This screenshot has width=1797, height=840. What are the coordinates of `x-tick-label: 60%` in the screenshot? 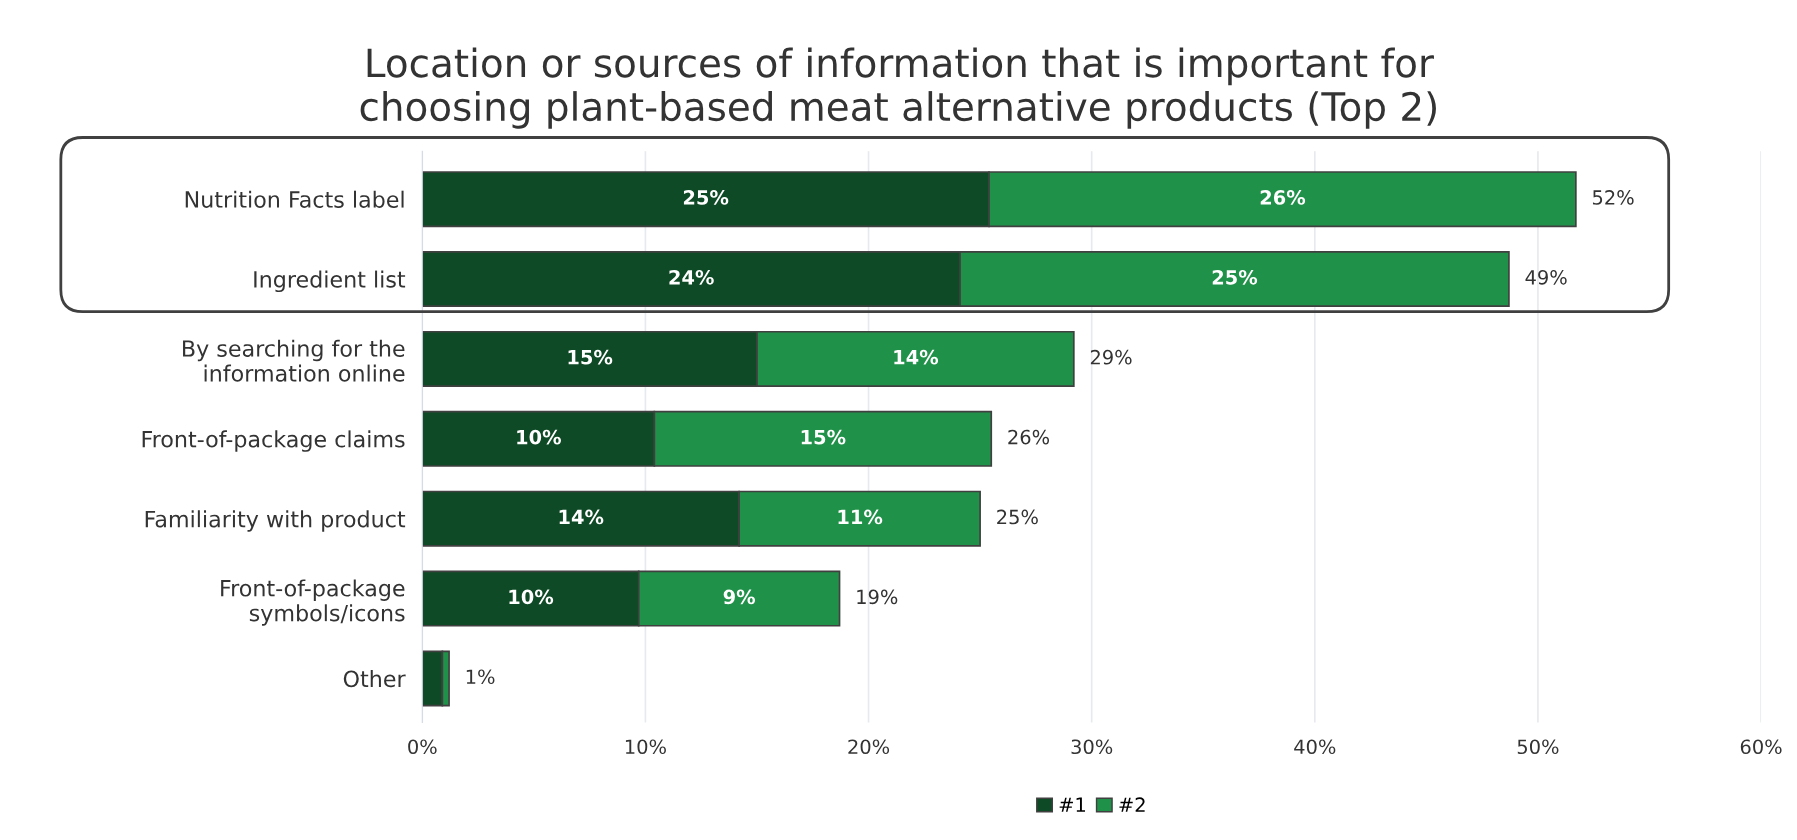 It's located at (1761, 747).